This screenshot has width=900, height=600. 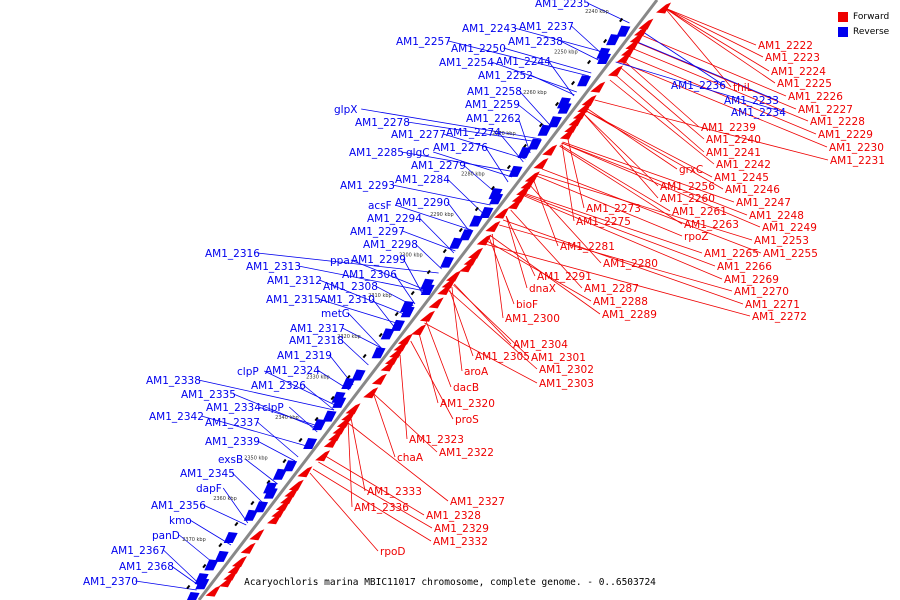 I want to click on reverse-gene-label: clpP, so click(x=273, y=408).